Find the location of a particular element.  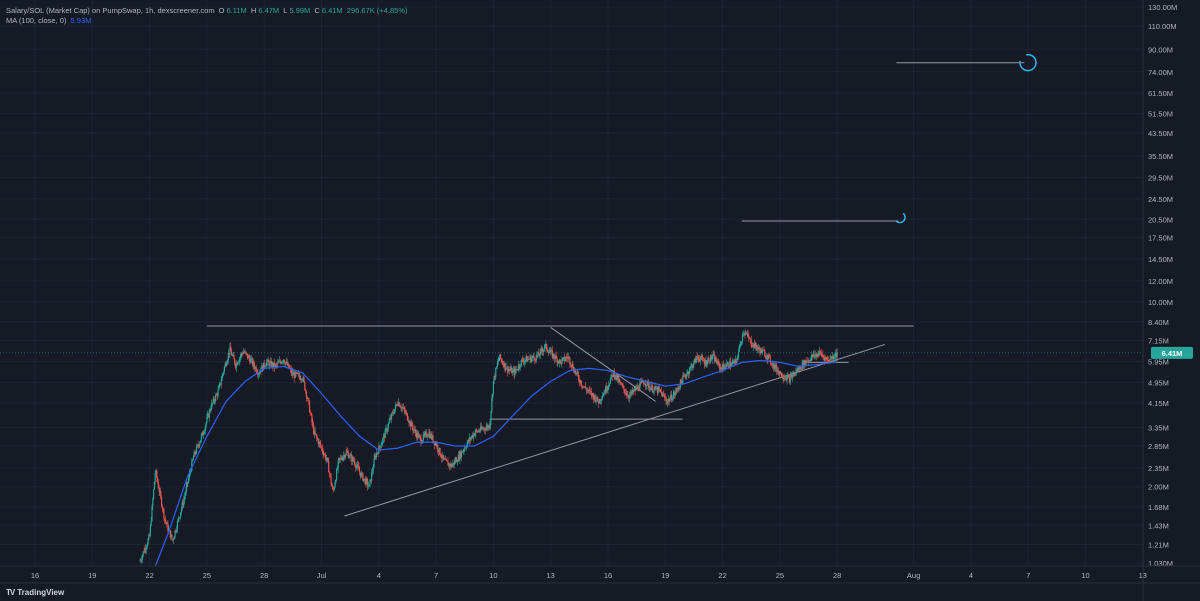

tradingview-logo: TV TradingView is located at coordinates (35, 592).